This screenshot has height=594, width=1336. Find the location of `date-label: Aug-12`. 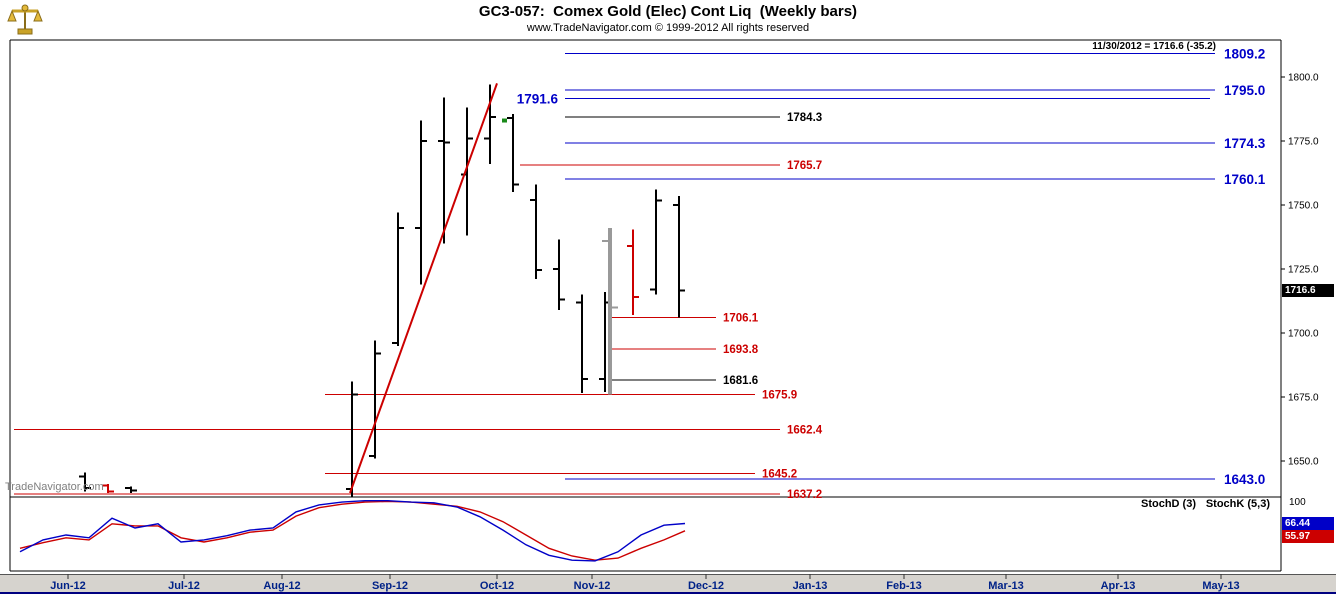

date-label: Aug-12 is located at coordinates (281, 586).